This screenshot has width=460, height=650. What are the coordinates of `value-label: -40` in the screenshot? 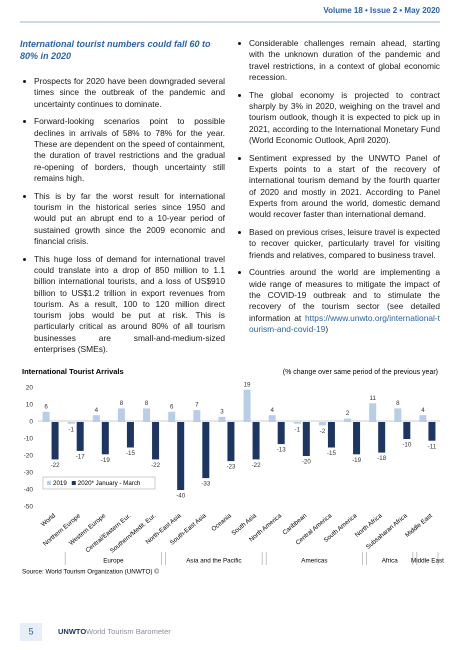 It's located at (181, 496).